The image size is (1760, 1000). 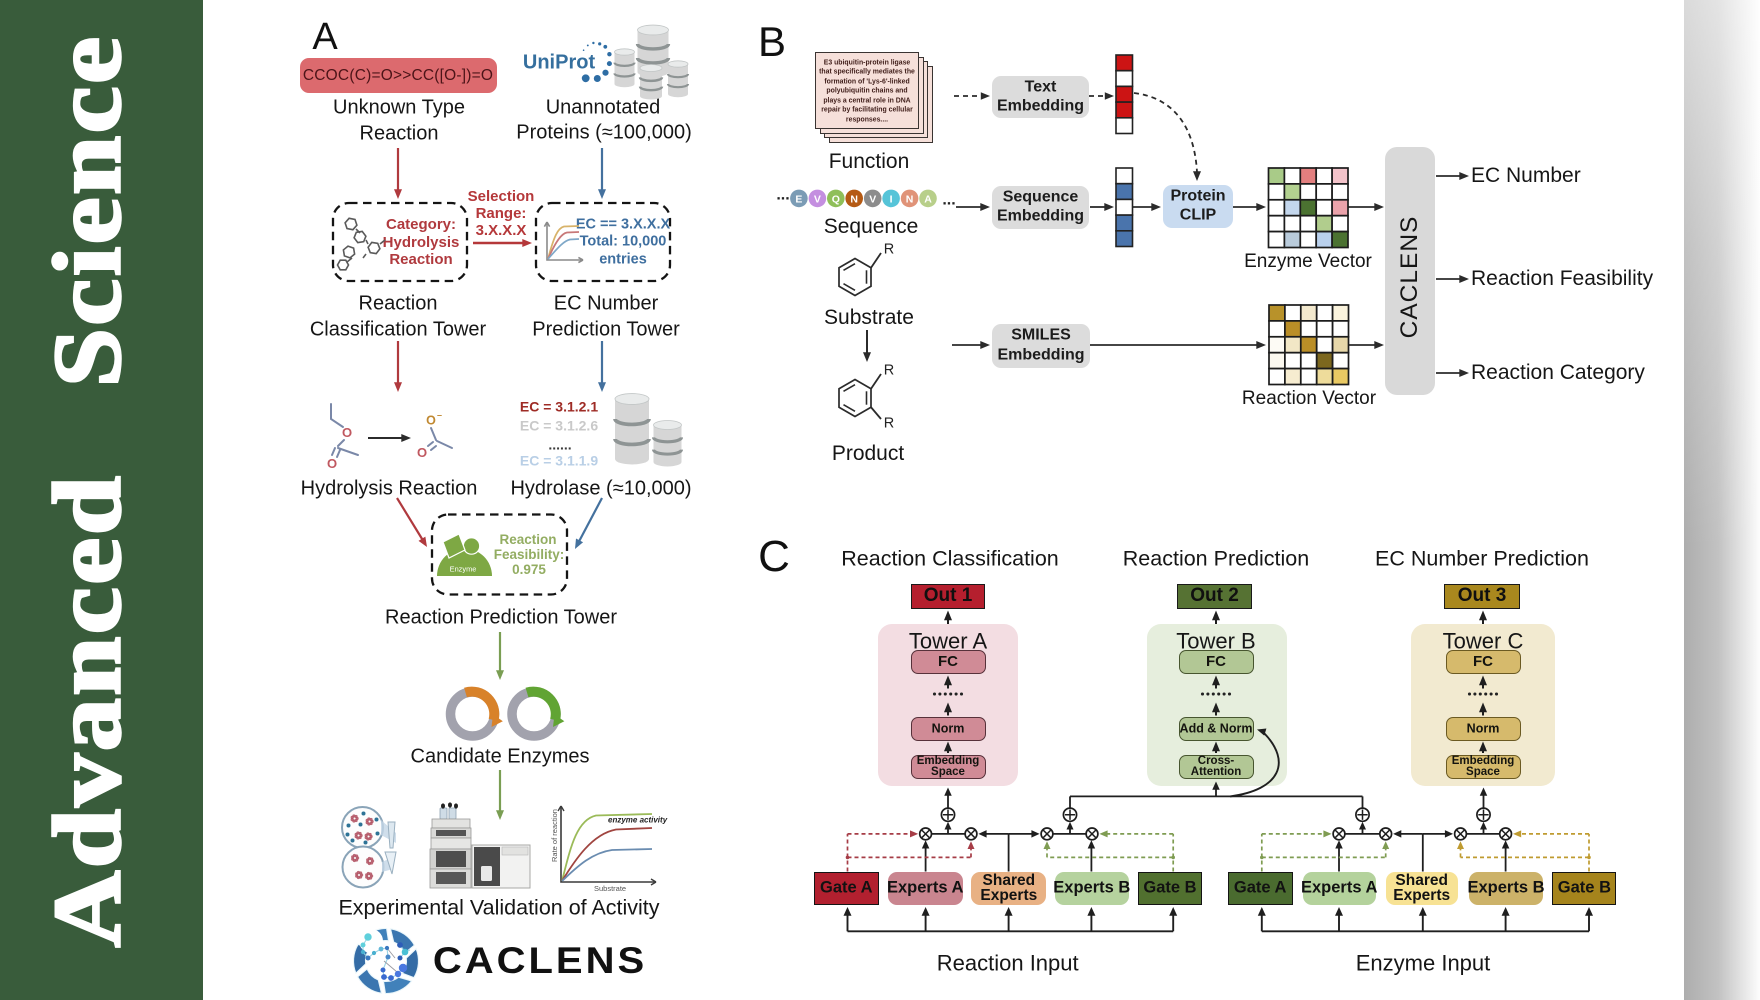 I want to click on svg-text: Q, so click(x=836, y=199).